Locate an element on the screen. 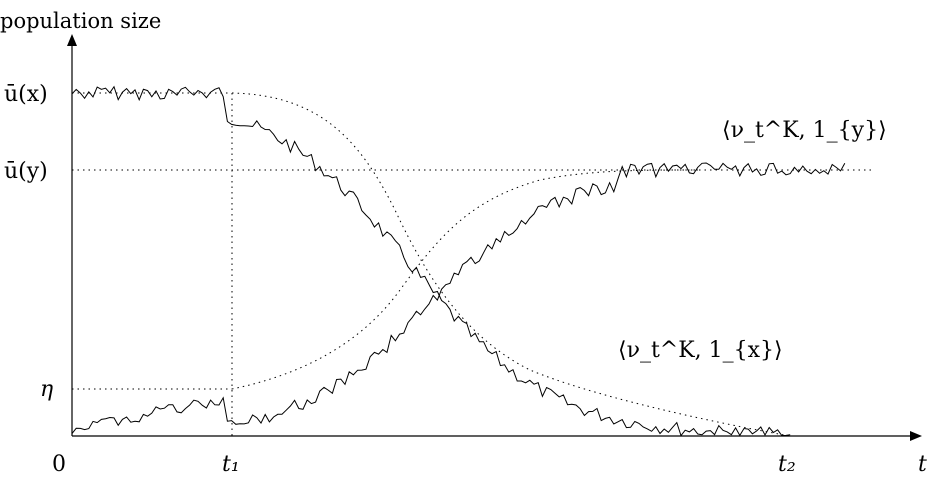 This screenshot has width=932, height=477. y-tick-uy: ū(y) is located at coordinates (26, 171).